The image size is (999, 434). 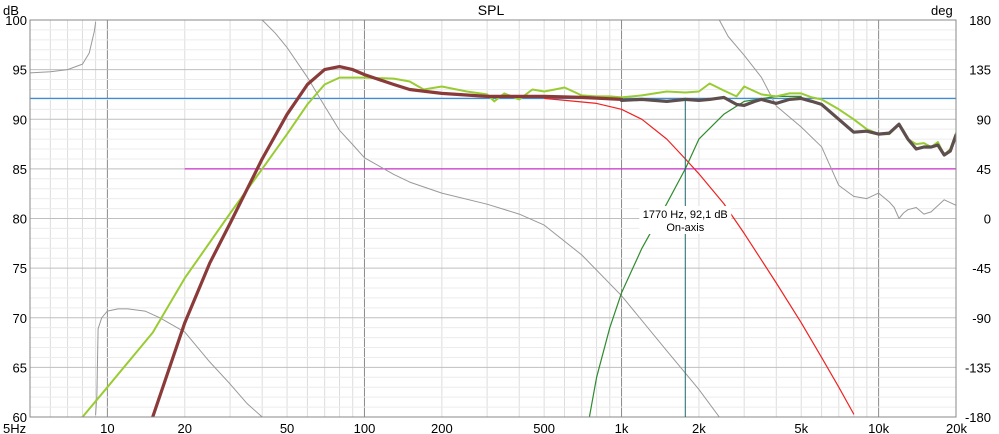 What do you see at coordinates (801, 427) in the screenshot?
I see `x-tick-label: 5k` at bounding box center [801, 427].